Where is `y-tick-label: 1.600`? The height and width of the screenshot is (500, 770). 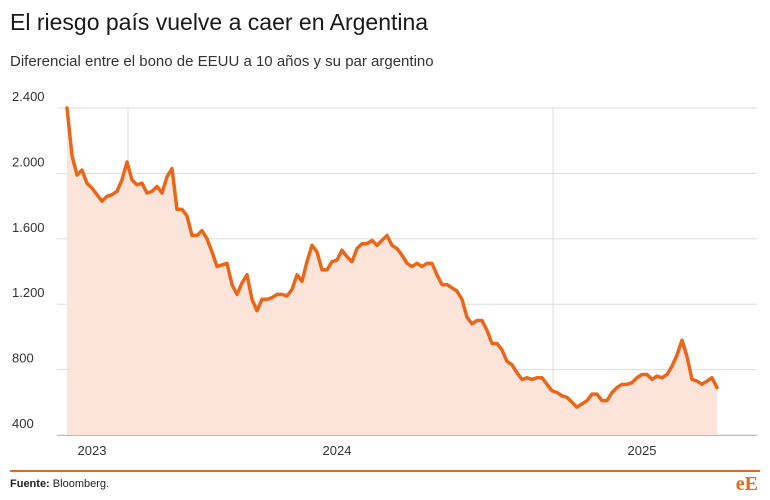
y-tick-label: 1.600 is located at coordinates (28, 227).